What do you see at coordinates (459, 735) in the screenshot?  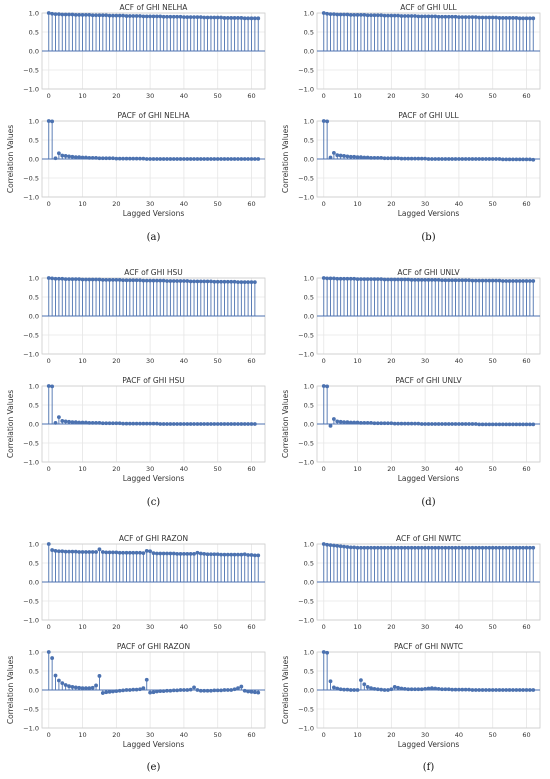 I see `x-tick-label: 40` at bounding box center [459, 735].